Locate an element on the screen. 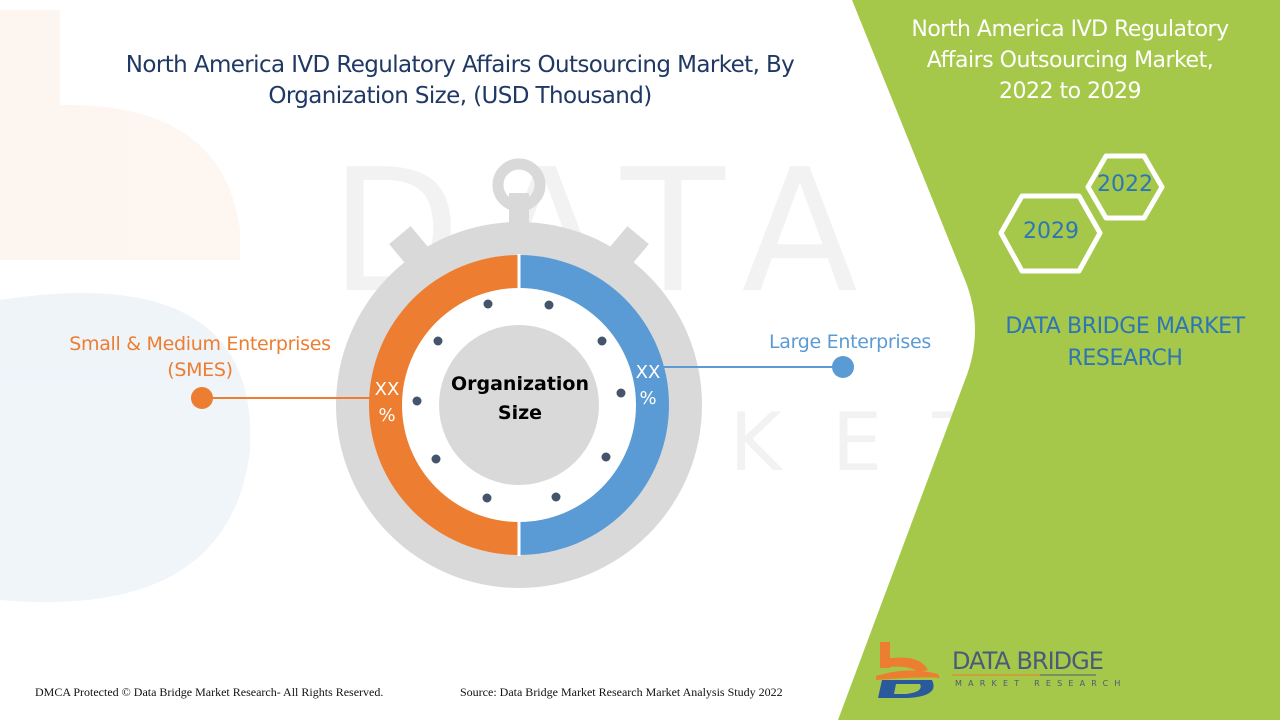 The height and width of the screenshot is (720, 1280). segment-value-smes: XX % is located at coordinates (387, 403).